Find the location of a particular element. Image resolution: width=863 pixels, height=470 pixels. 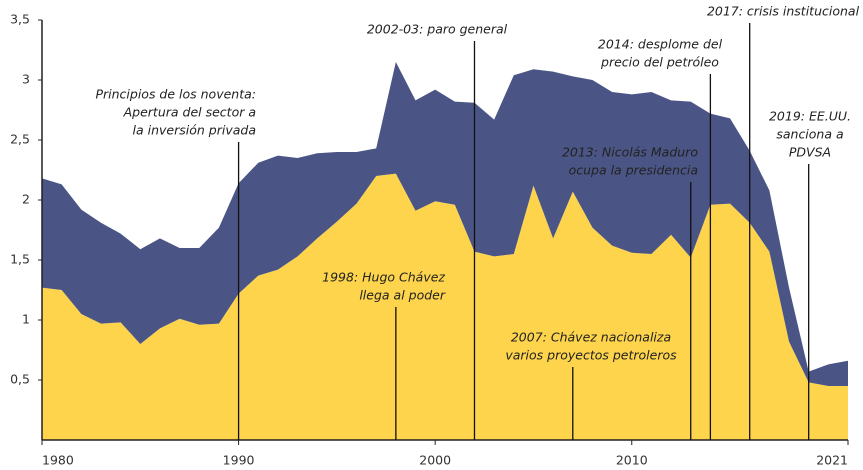

annotation-text: precio del petróleo is located at coordinates (659, 62).